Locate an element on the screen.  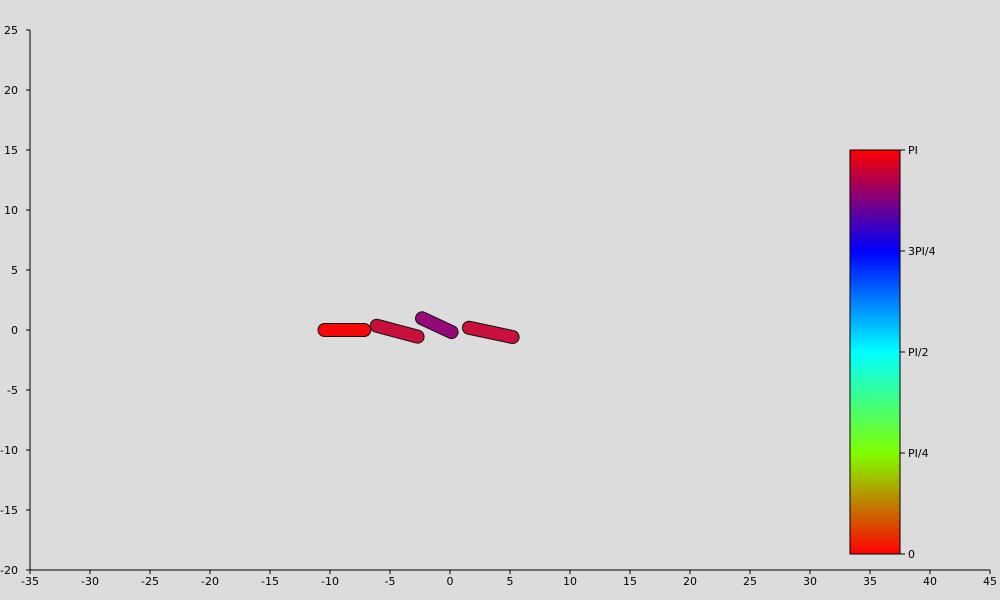
colorbar-gradient is located at coordinates (875, 352).